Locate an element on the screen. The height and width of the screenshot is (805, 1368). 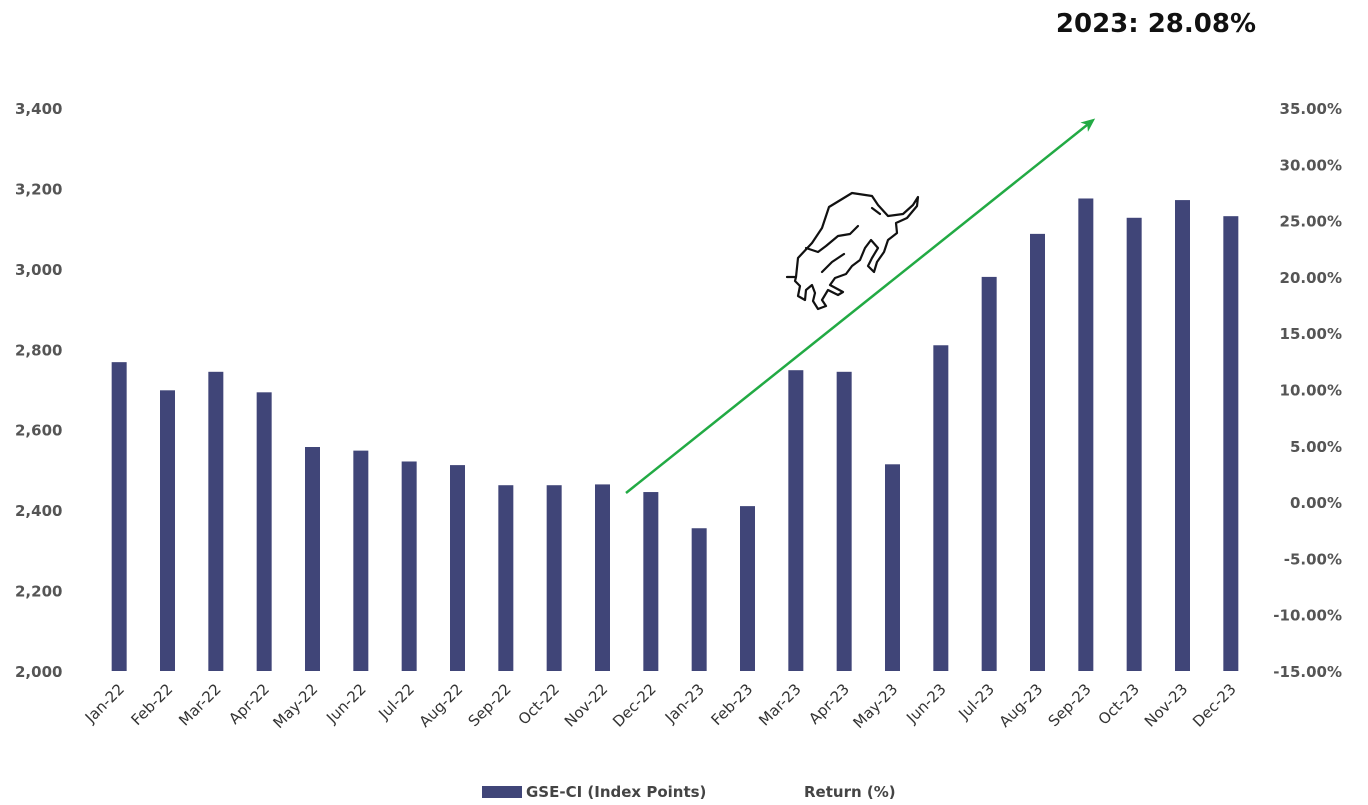
y-left-tick-label: 2,600 is located at coordinates (38, 431).